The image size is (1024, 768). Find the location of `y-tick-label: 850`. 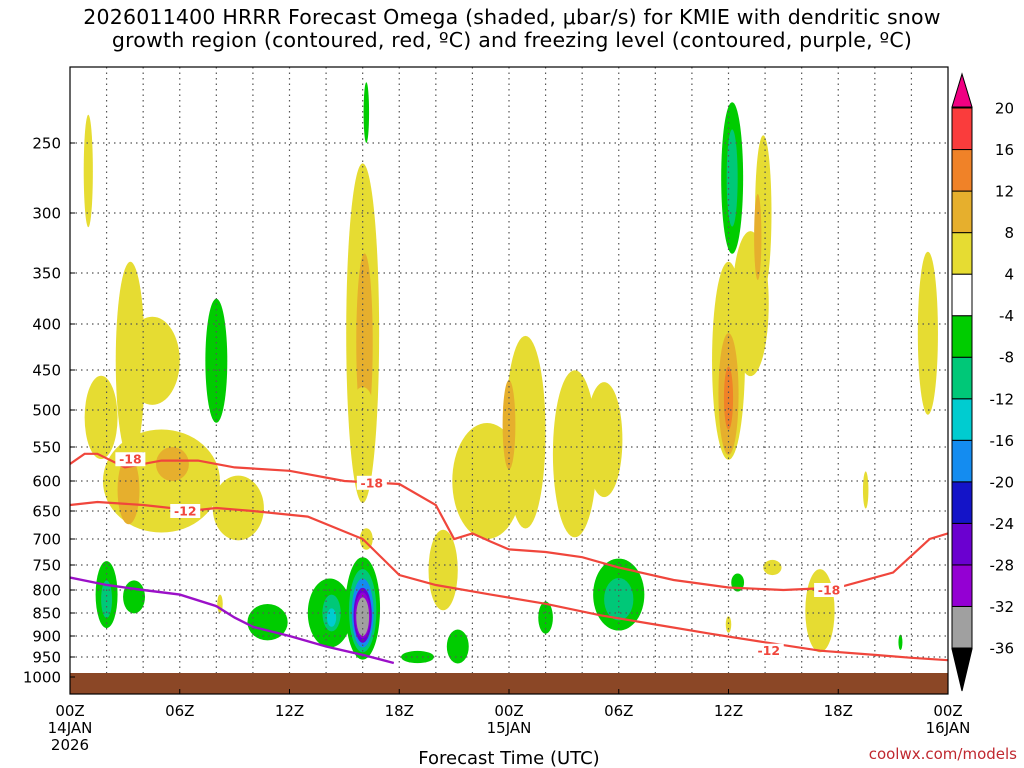

y-tick-label: 850 is located at coordinates (46, 614).